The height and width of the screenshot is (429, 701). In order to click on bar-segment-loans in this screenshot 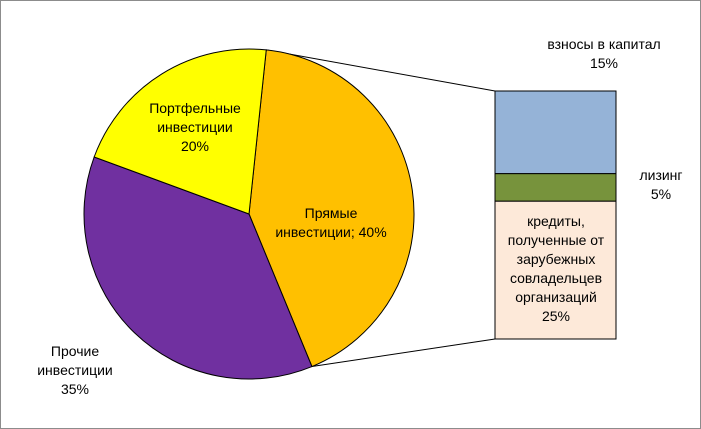, I will do `click(555, 270)`.